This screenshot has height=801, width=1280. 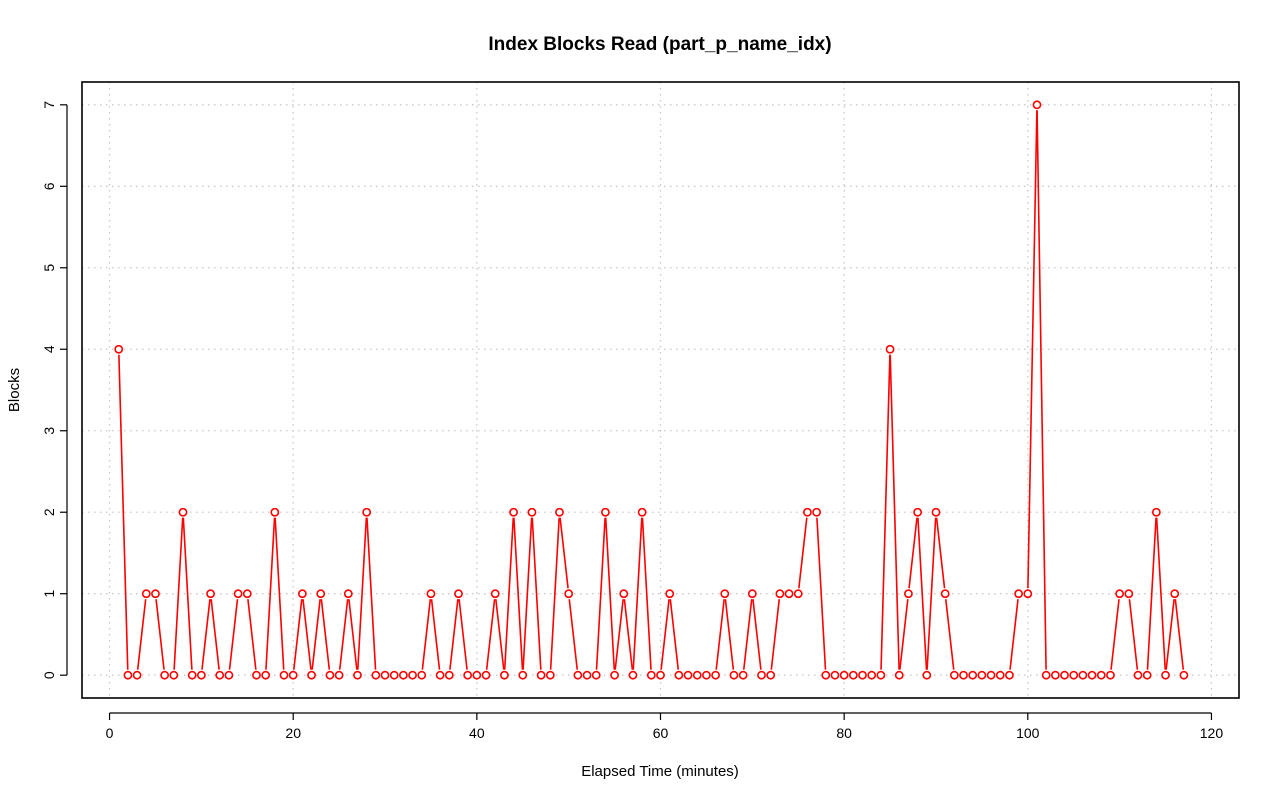 What do you see at coordinates (293, 733) in the screenshot?
I see `x-tick-label: 20` at bounding box center [293, 733].